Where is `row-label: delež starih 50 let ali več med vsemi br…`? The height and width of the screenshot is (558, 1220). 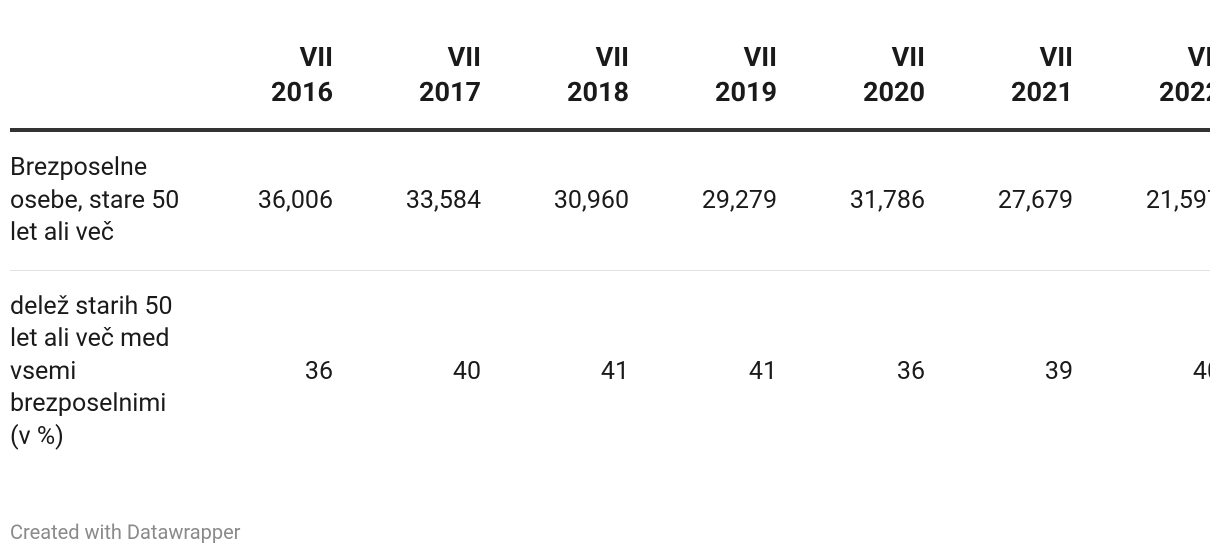 row-label: delež starih 50 let ali več med vsemi br… is located at coordinates (91, 371).